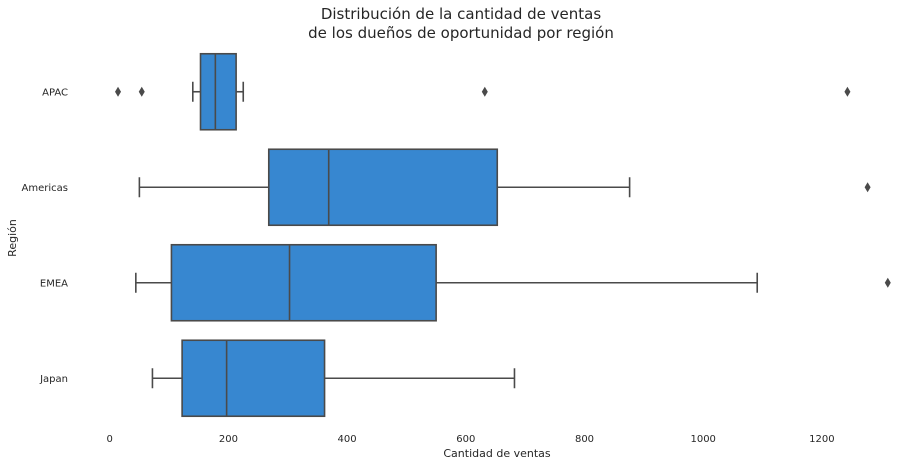  I want to click on x-tick-label: 600, so click(465, 439).